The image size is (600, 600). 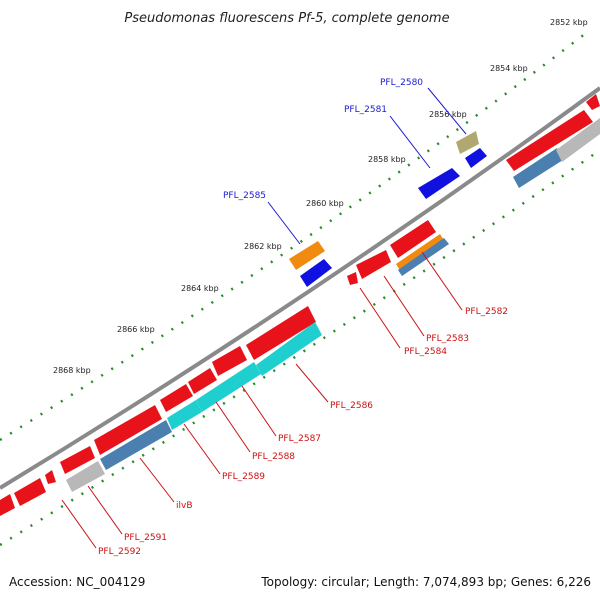 What do you see at coordinates (289, 349) in the screenshot?
I see `gene-pfl2586-cyan` at bounding box center [289, 349].